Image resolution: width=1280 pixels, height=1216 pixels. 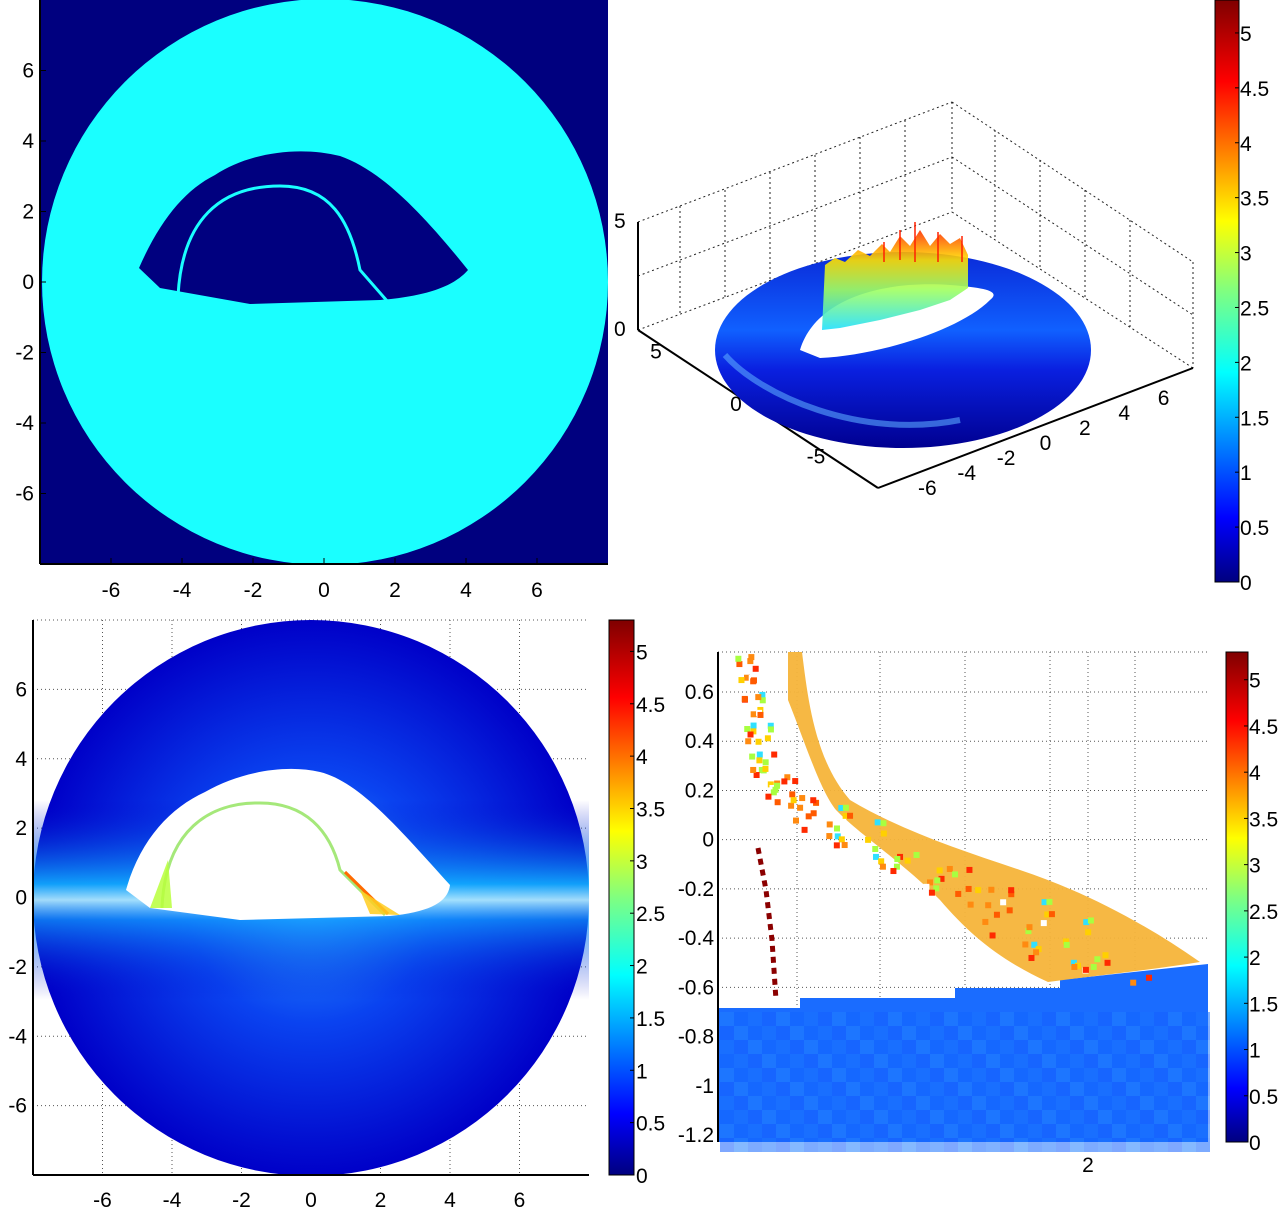 I want to click on tr-colorbar-tick-label: 0.5, so click(x=1254, y=528).